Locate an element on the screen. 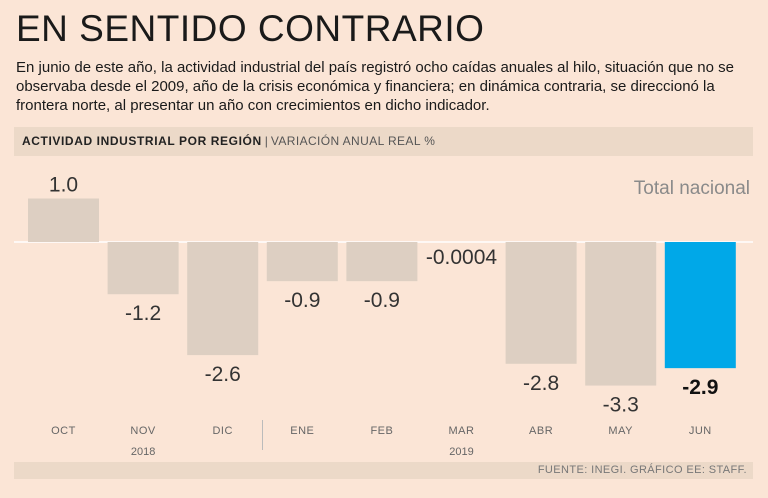  tick-label-abr: ABR is located at coordinates (541, 431).